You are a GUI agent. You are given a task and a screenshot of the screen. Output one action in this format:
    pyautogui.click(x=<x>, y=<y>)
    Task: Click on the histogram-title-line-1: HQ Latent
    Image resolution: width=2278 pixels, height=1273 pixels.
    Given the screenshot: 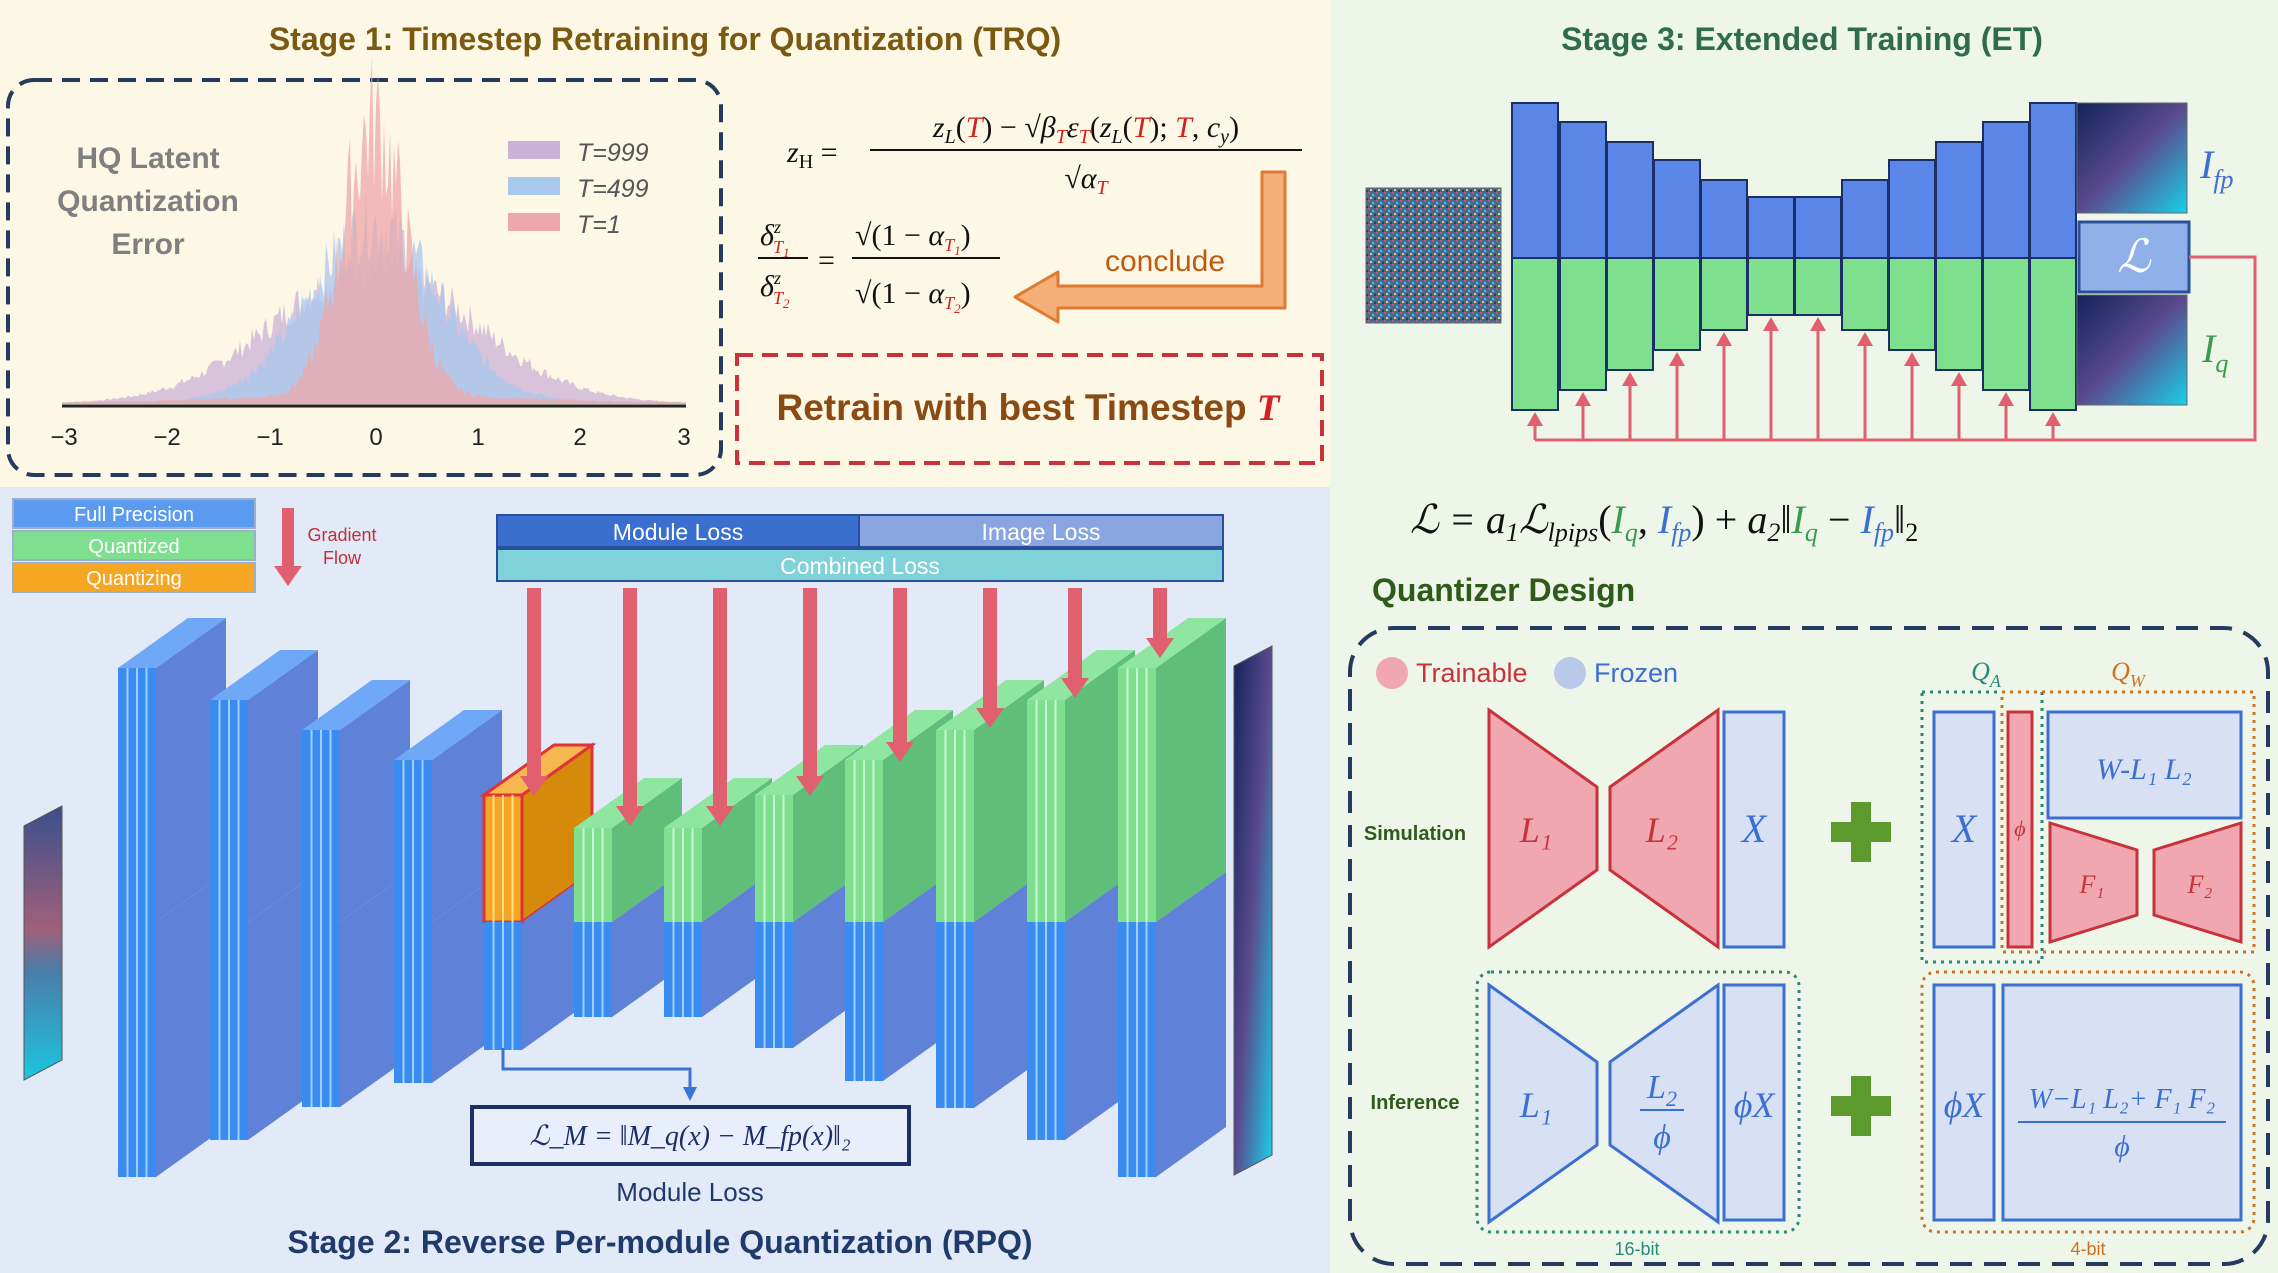 What is the action you would take?
    pyautogui.click(x=147, y=158)
    